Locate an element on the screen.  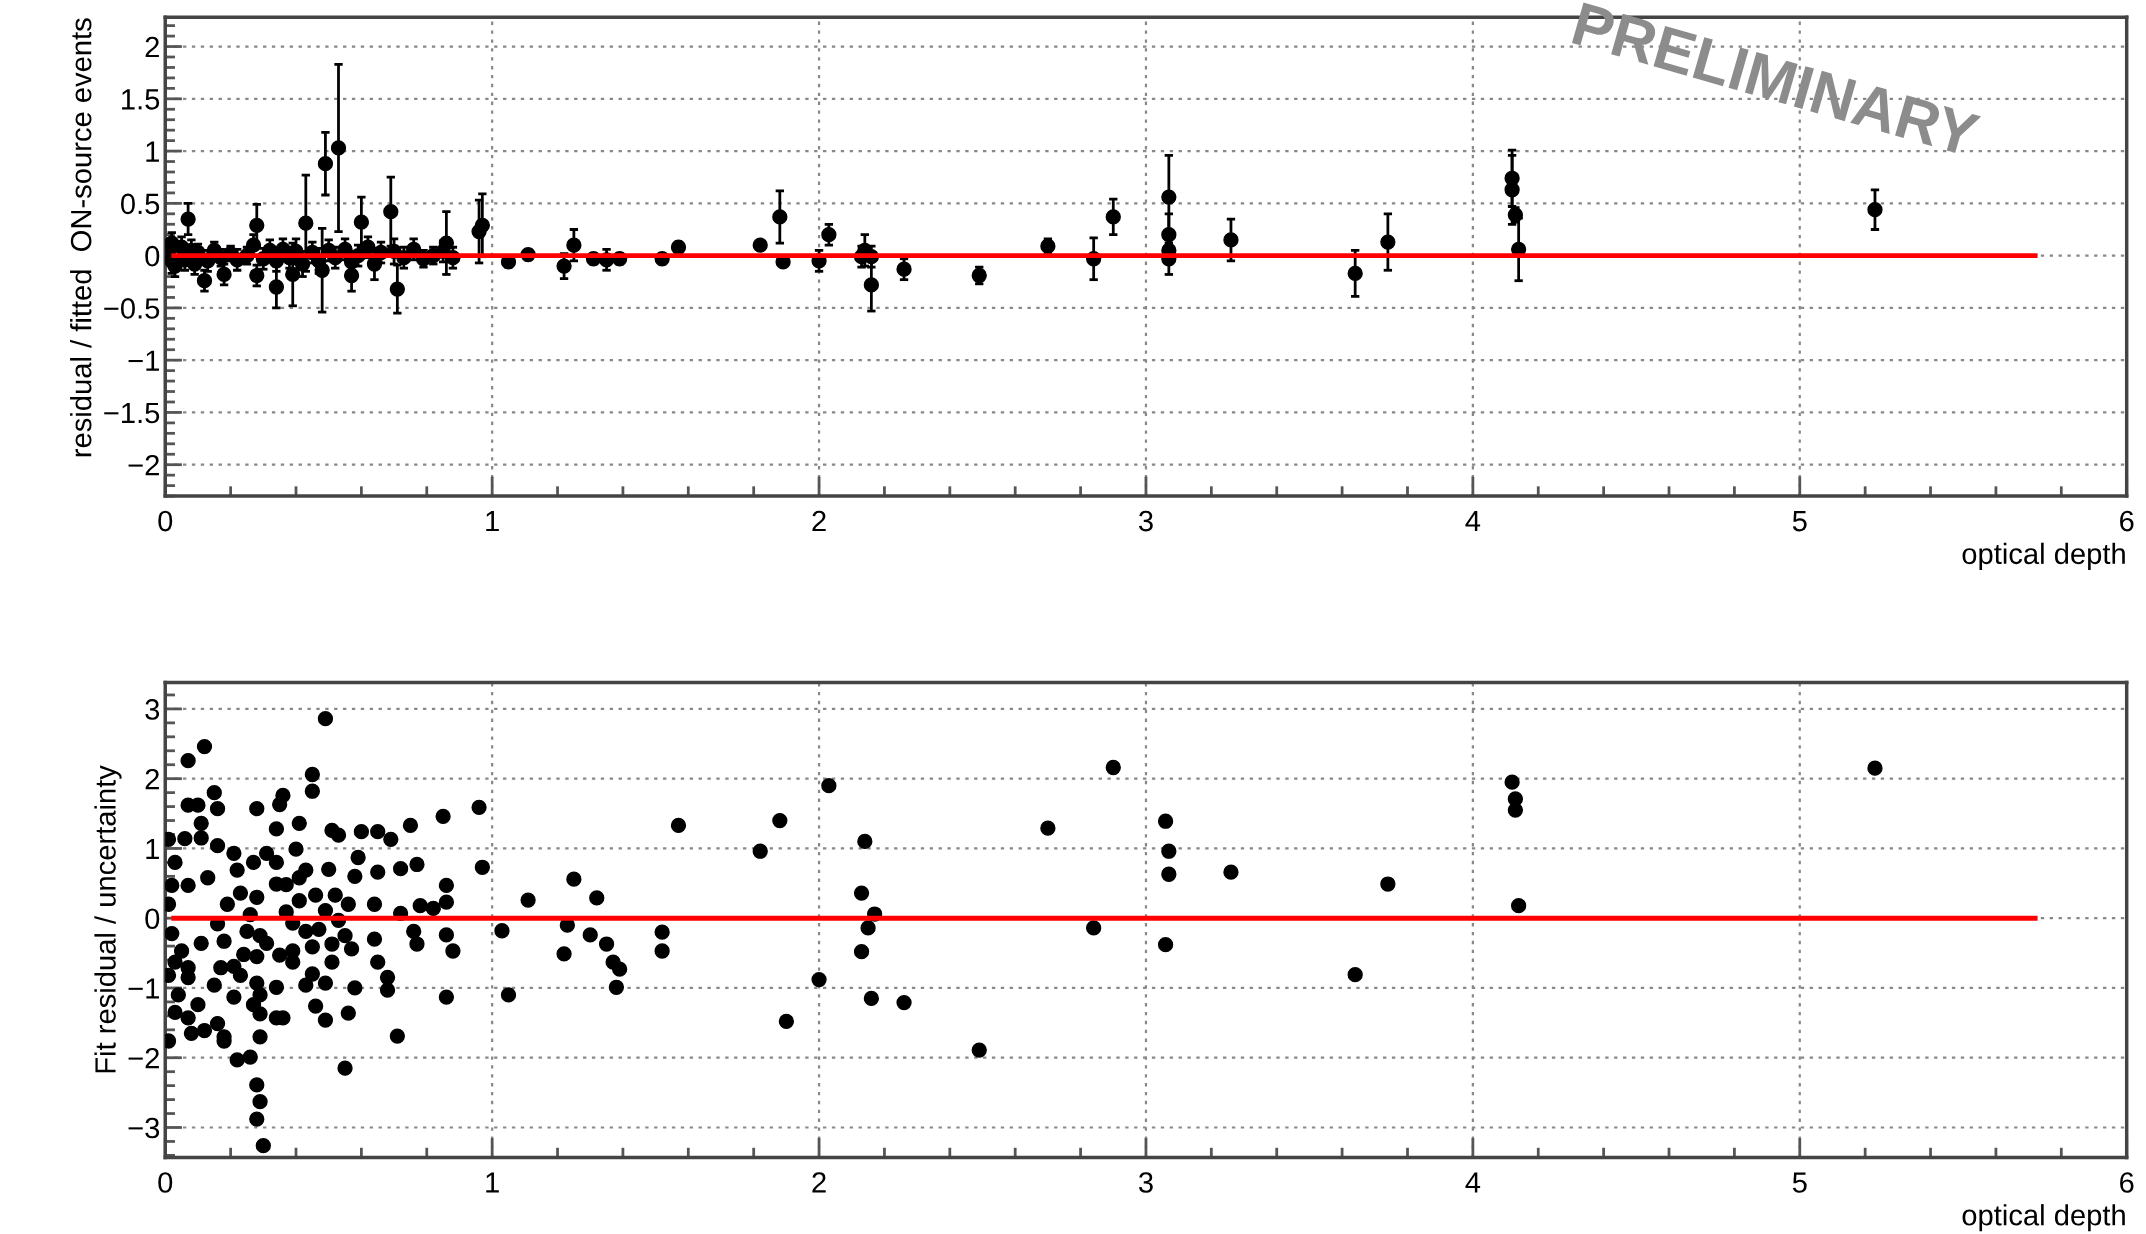
y-tick-label: −0.5 is located at coordinates (132, 308).